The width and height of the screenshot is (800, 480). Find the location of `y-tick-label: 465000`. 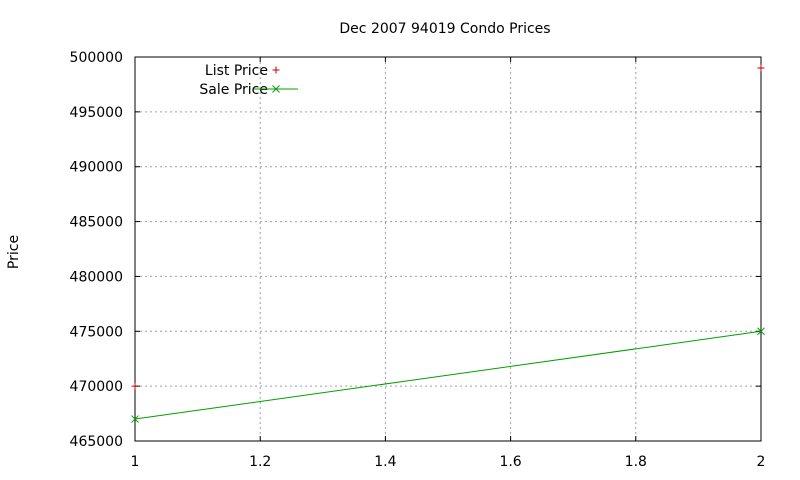

y-tick-label: 465000 is located at coordinates (96, 442).